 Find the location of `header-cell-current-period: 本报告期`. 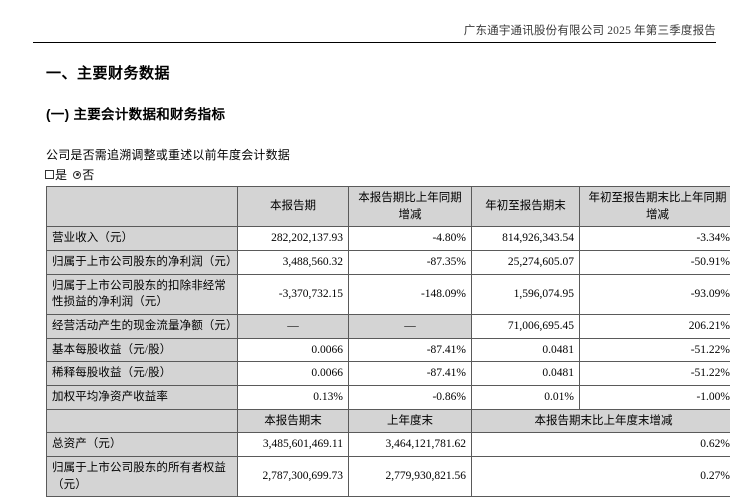

header-cell-current-period: 本报告期 is located at coordinates (293, 207).